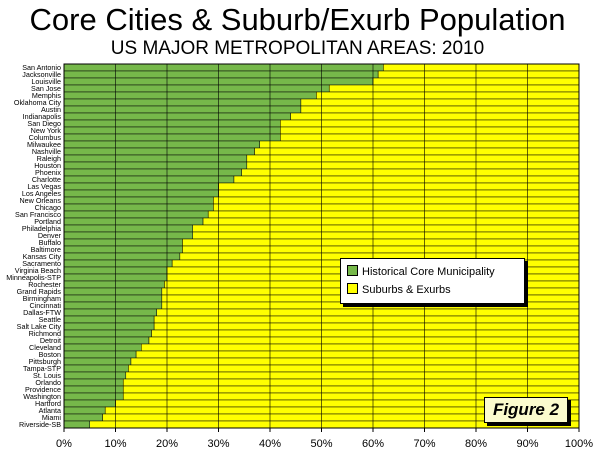 Image resolution: width=595 pixels, height=456 pixels. I want to click on category-label-48: Hartford, so click(48, 403).